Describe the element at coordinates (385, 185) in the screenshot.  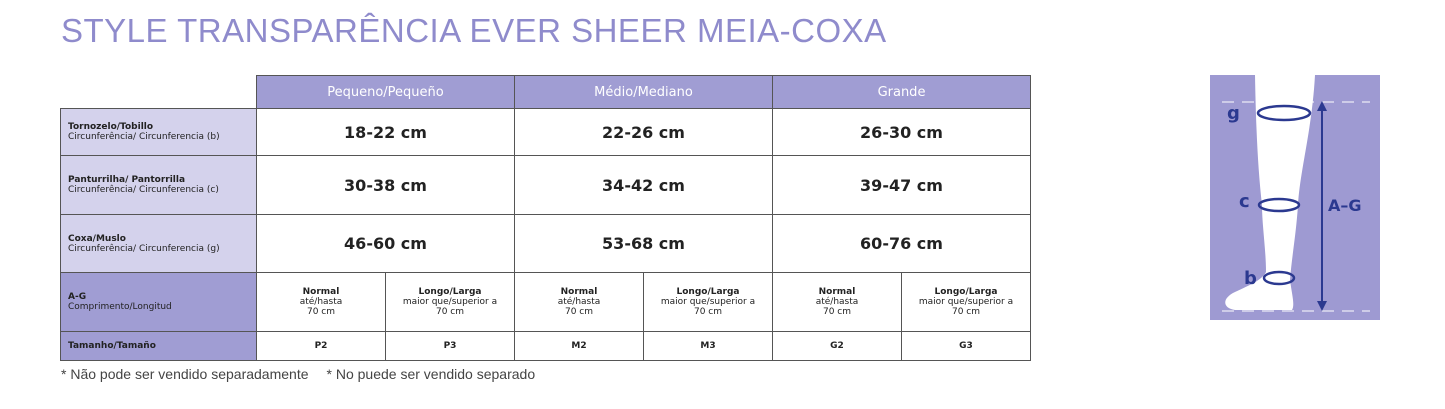
I see `cell: 30-38 cm` at that location.